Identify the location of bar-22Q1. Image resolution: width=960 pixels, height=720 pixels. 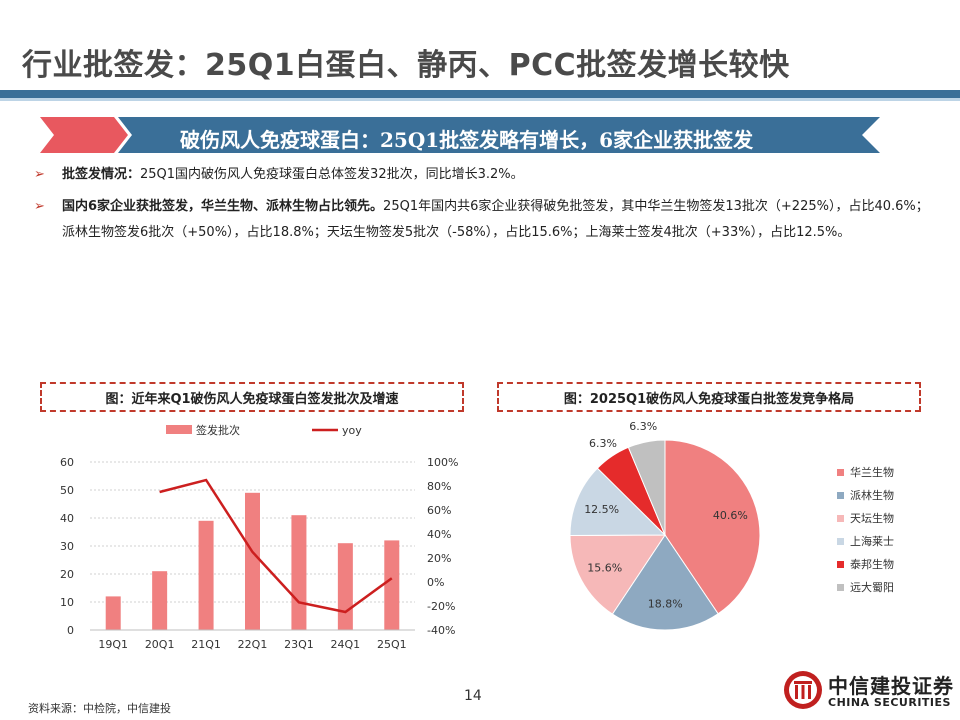
(252, 561).